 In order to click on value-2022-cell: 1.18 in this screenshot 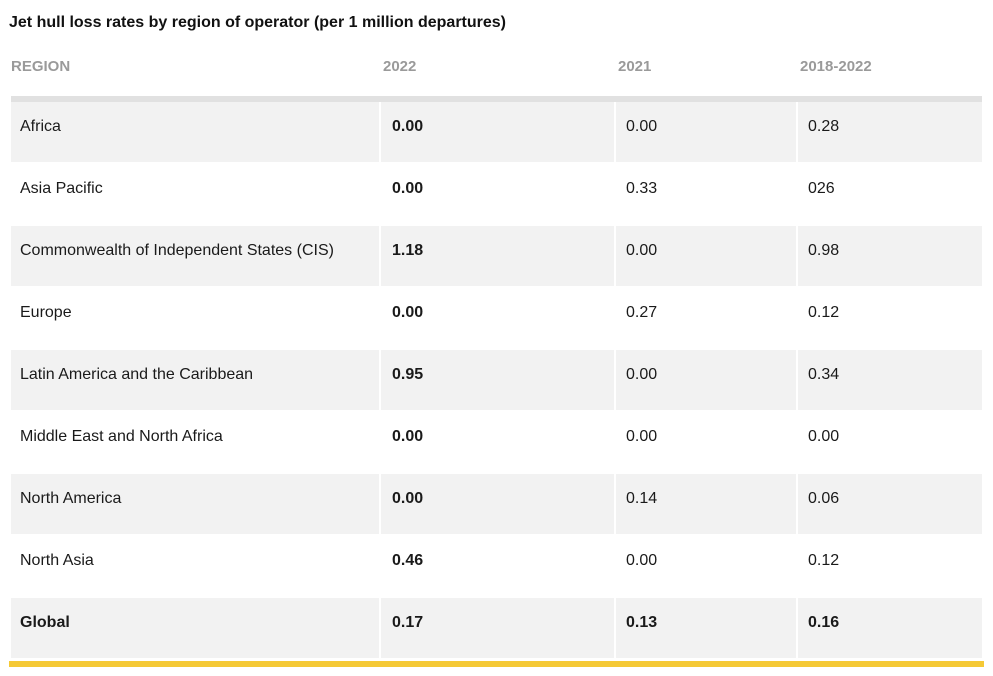, I will do `click(497, 256)`.